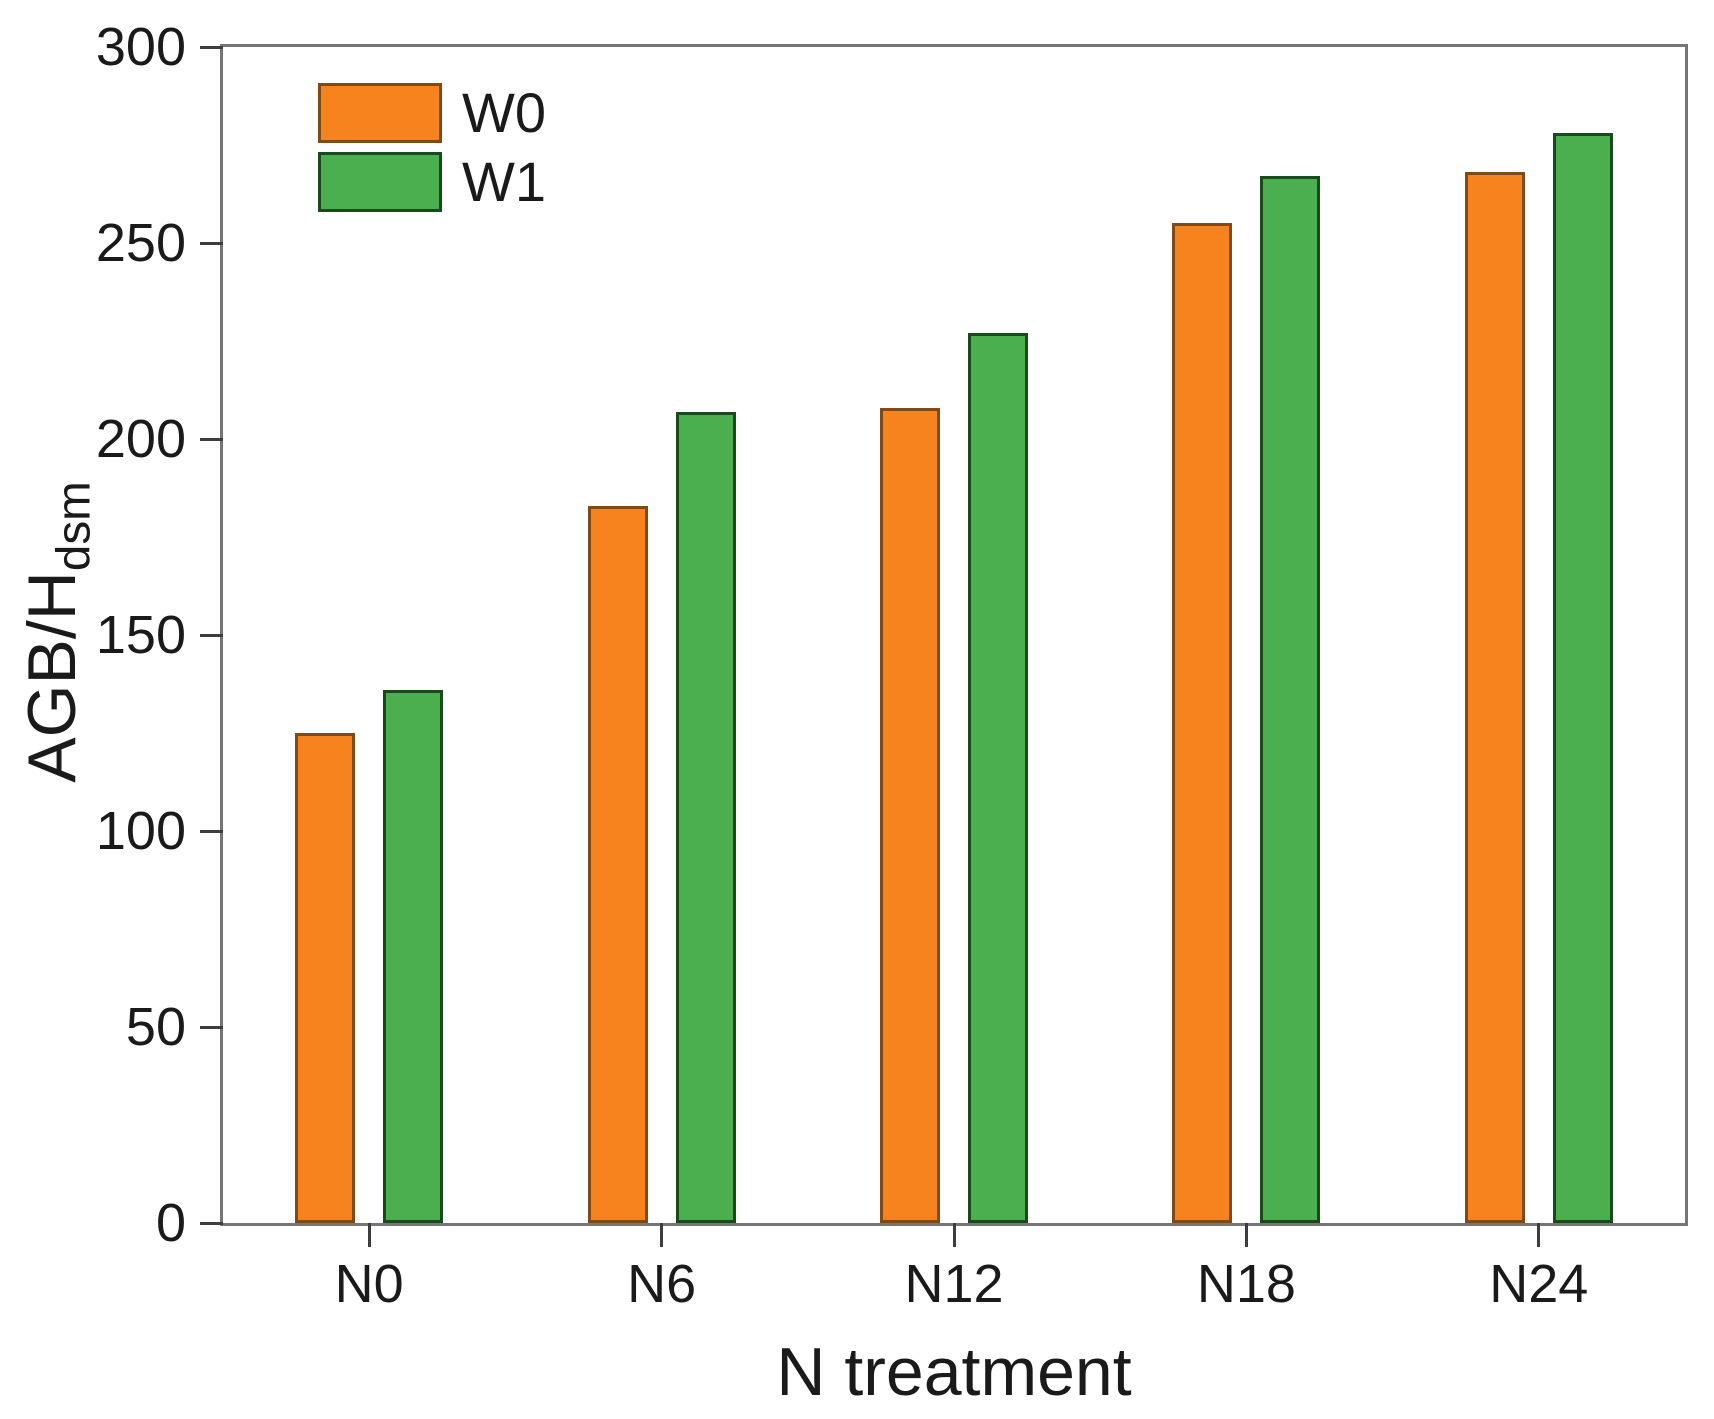 This screenshot has height=1419, width=1714. Describe the element at coordinates (432, 147) in the screenshot. I see `legend: W0 W1` at that location.